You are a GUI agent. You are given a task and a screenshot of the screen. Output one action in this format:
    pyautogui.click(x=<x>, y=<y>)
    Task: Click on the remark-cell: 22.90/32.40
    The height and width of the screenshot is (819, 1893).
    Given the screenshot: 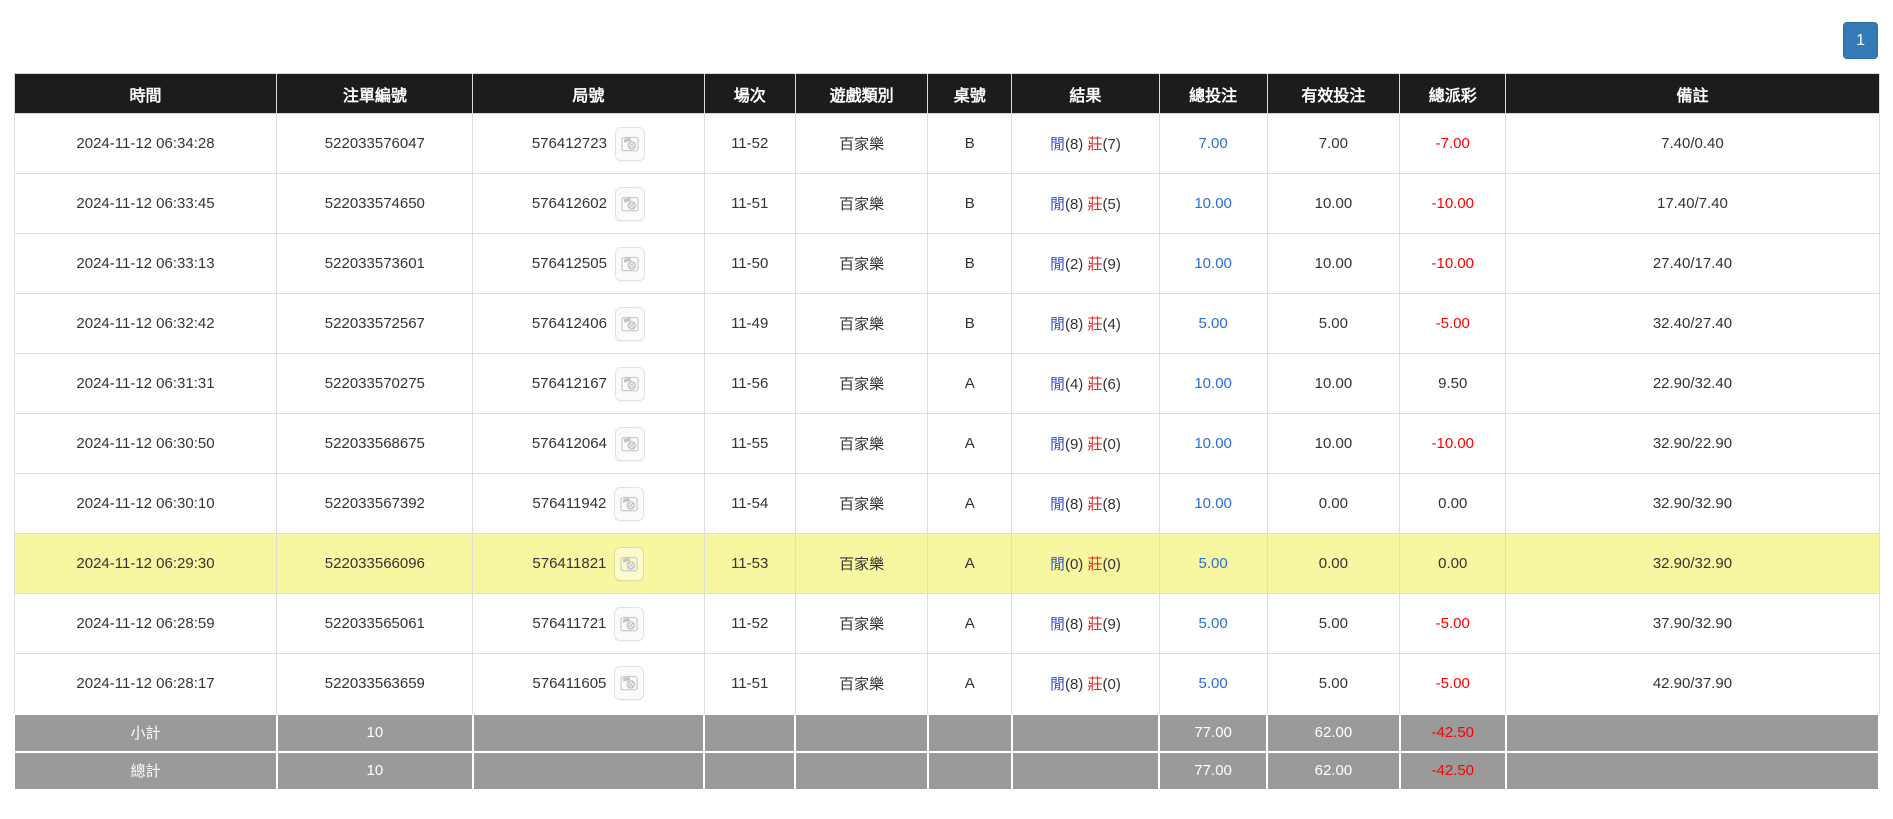 What is the action you would take?
    pyautogui.click(x=1692, y=383)
    